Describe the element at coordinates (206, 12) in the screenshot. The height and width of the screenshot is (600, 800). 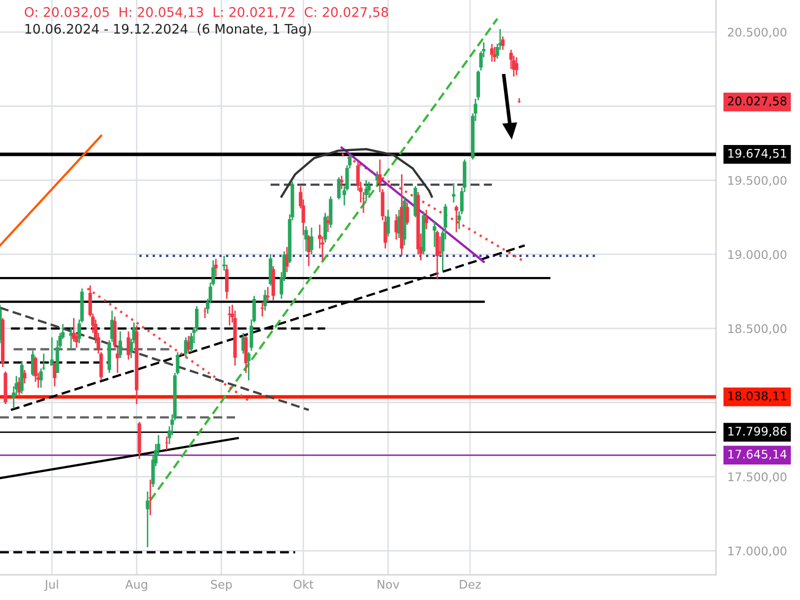
I see `chart-title: O: 20.032,05 H: 20.054,13 L: 20.021,72 C: 20.027,58` at that location.